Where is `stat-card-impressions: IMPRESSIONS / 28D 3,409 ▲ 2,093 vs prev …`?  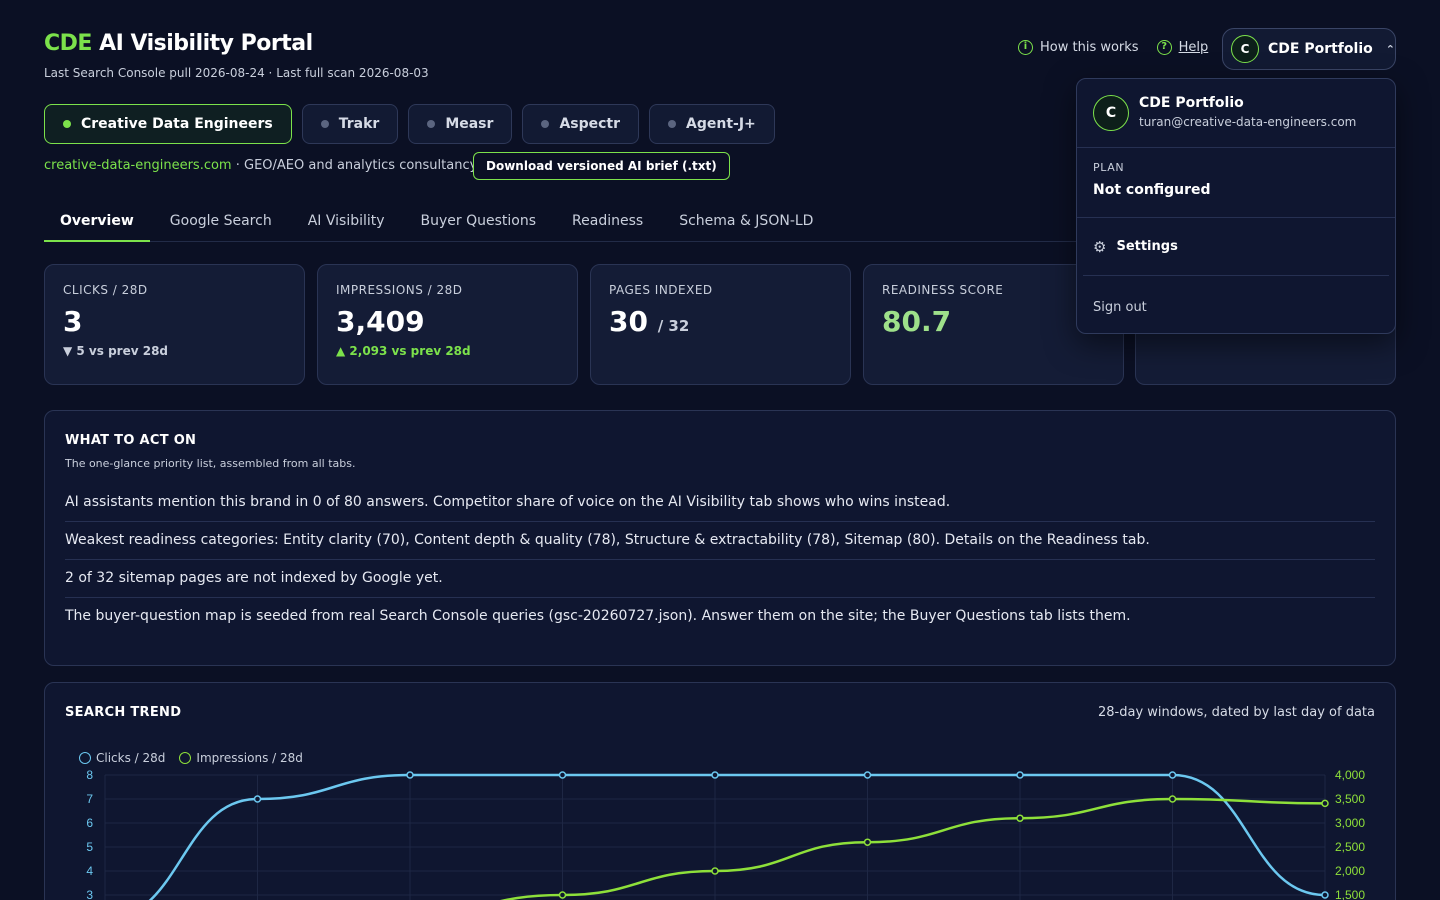
stat-card-impressions: IMPRESSIONS / 28D 3,409 ▲ 2,093 vs prev … is located at coordinates (447, 324).